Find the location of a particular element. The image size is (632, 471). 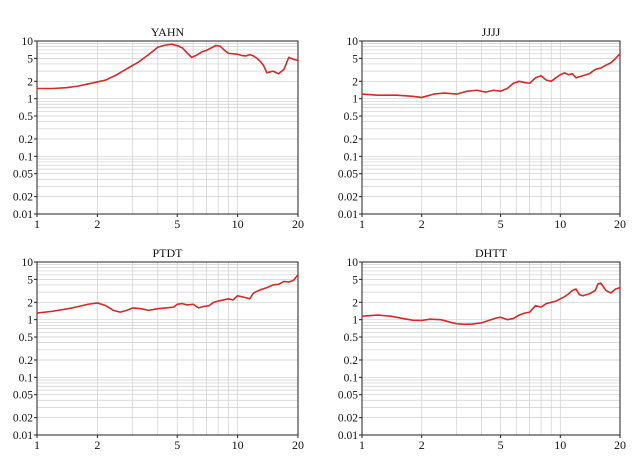

chart-title: YAHN is located at coordinates (168, 32).